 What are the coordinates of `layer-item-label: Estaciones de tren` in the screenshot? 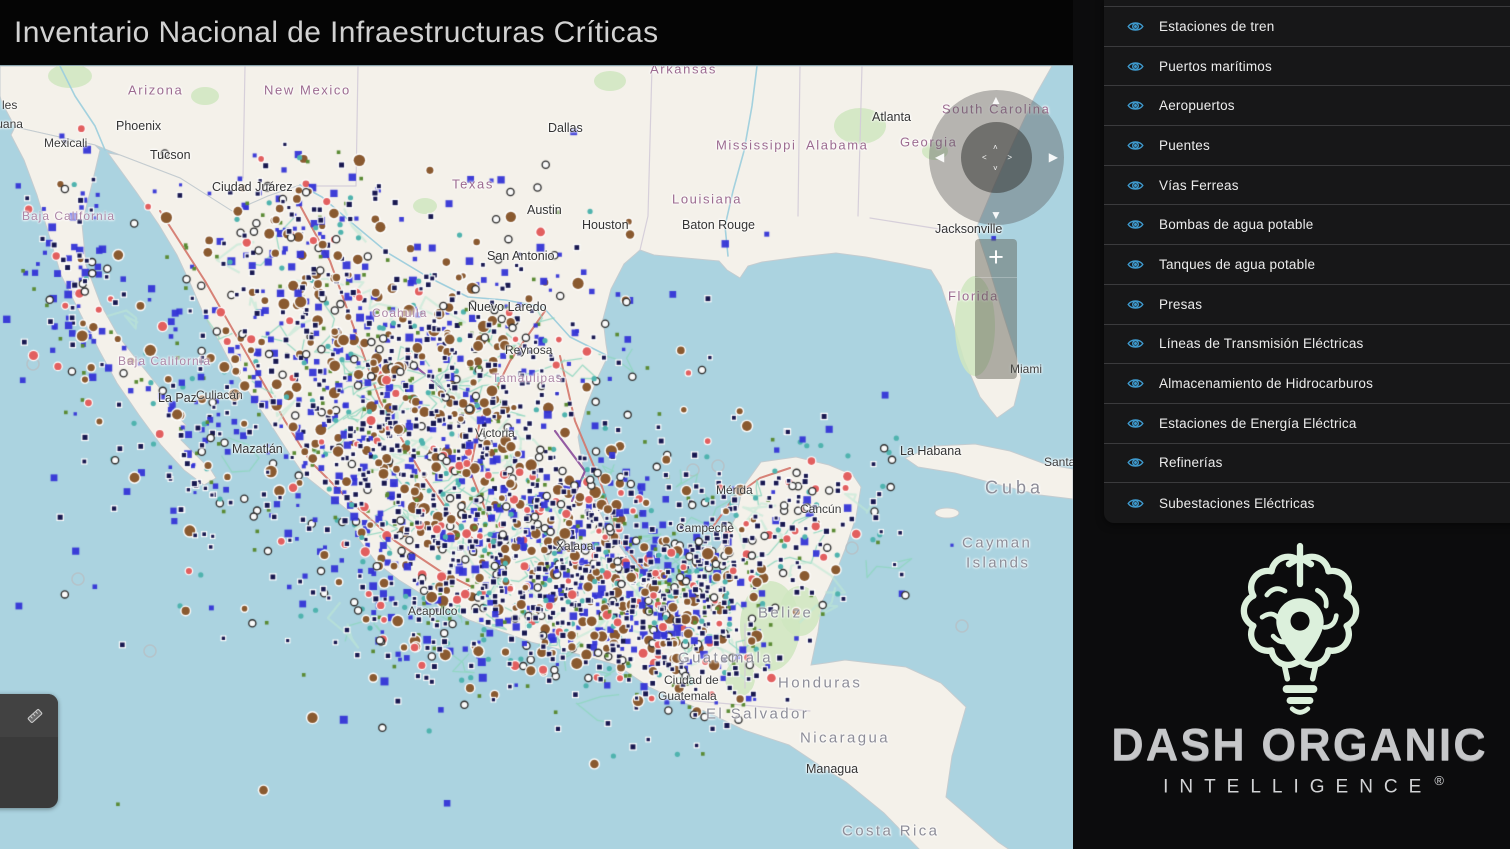 It's located at (1217, 26).